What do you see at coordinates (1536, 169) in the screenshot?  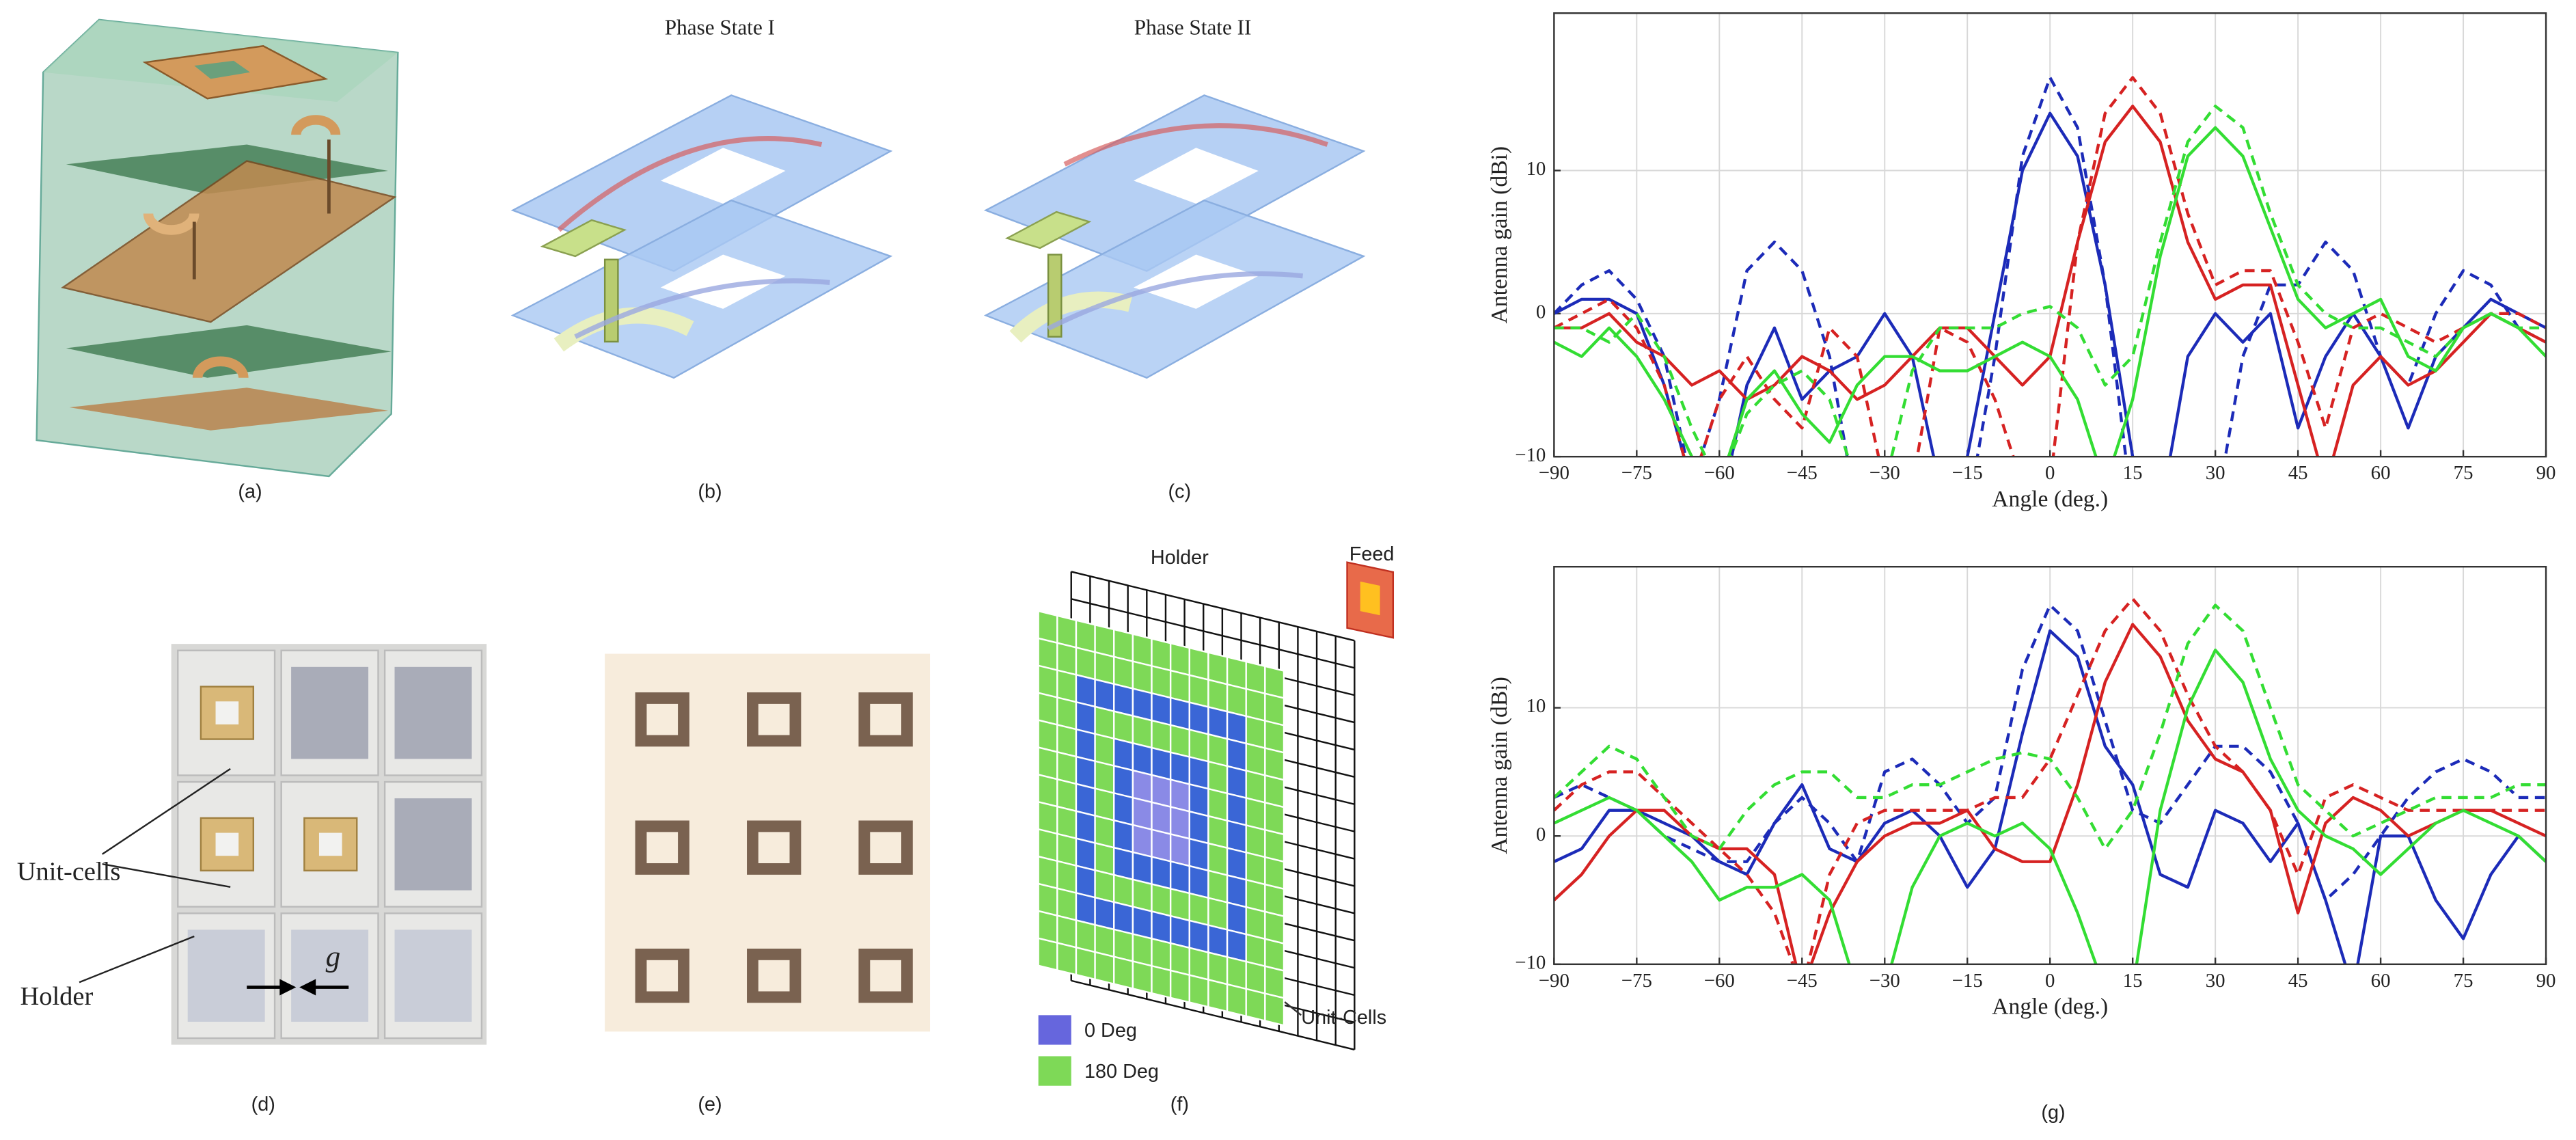 I see `y-tick-label: 10` at bounding box center [1536, 169].